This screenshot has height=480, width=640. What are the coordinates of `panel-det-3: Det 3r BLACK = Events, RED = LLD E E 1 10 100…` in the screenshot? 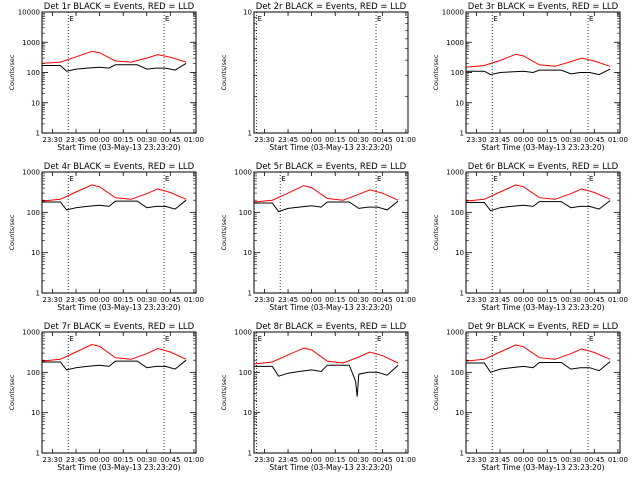 It's located at (530, 77).